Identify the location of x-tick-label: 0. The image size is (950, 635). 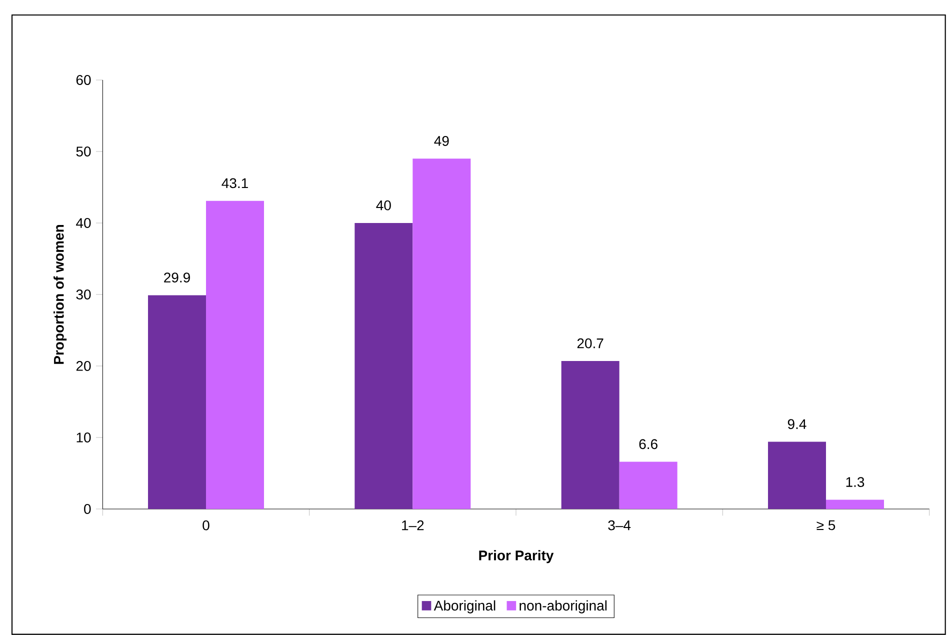
(206, 525).